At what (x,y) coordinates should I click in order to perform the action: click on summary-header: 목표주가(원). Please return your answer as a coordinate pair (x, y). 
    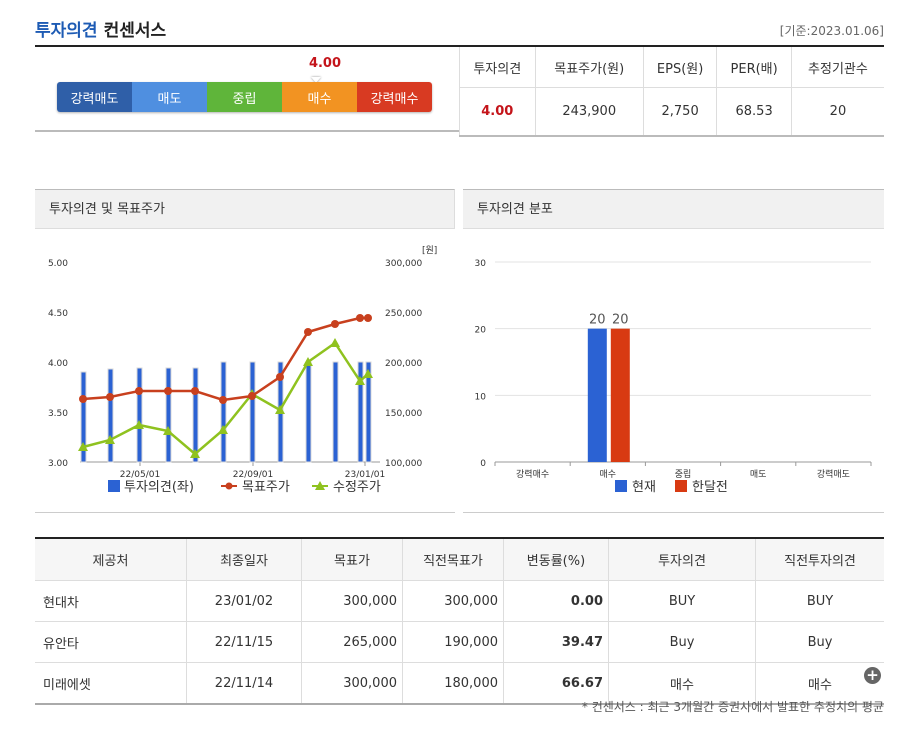
    Looking at the image, I should click on (589, 67).